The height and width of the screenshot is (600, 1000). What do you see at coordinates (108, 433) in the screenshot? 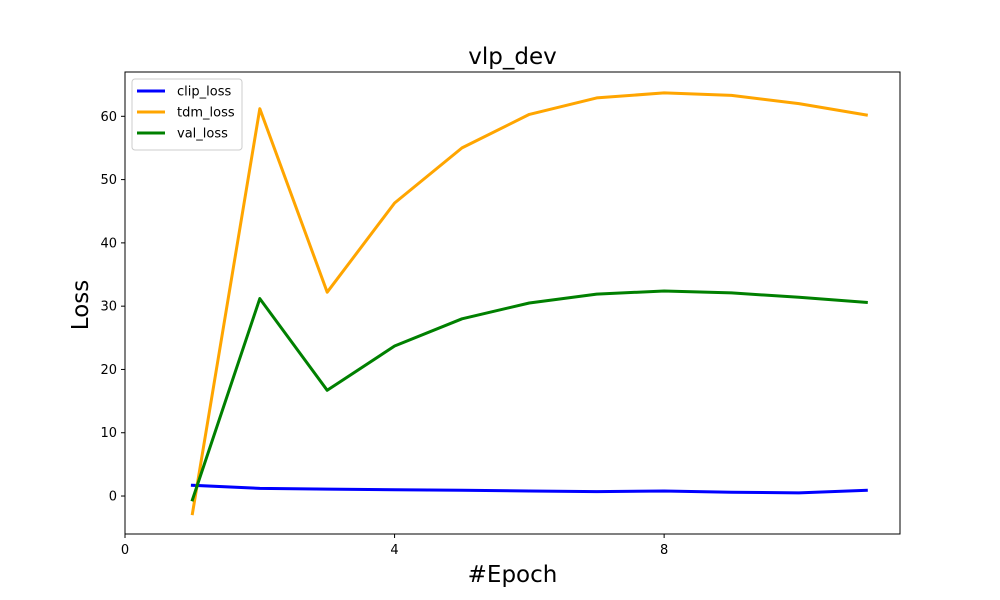
I see `y-tick-label: 10` at bounding box center [108, 433].